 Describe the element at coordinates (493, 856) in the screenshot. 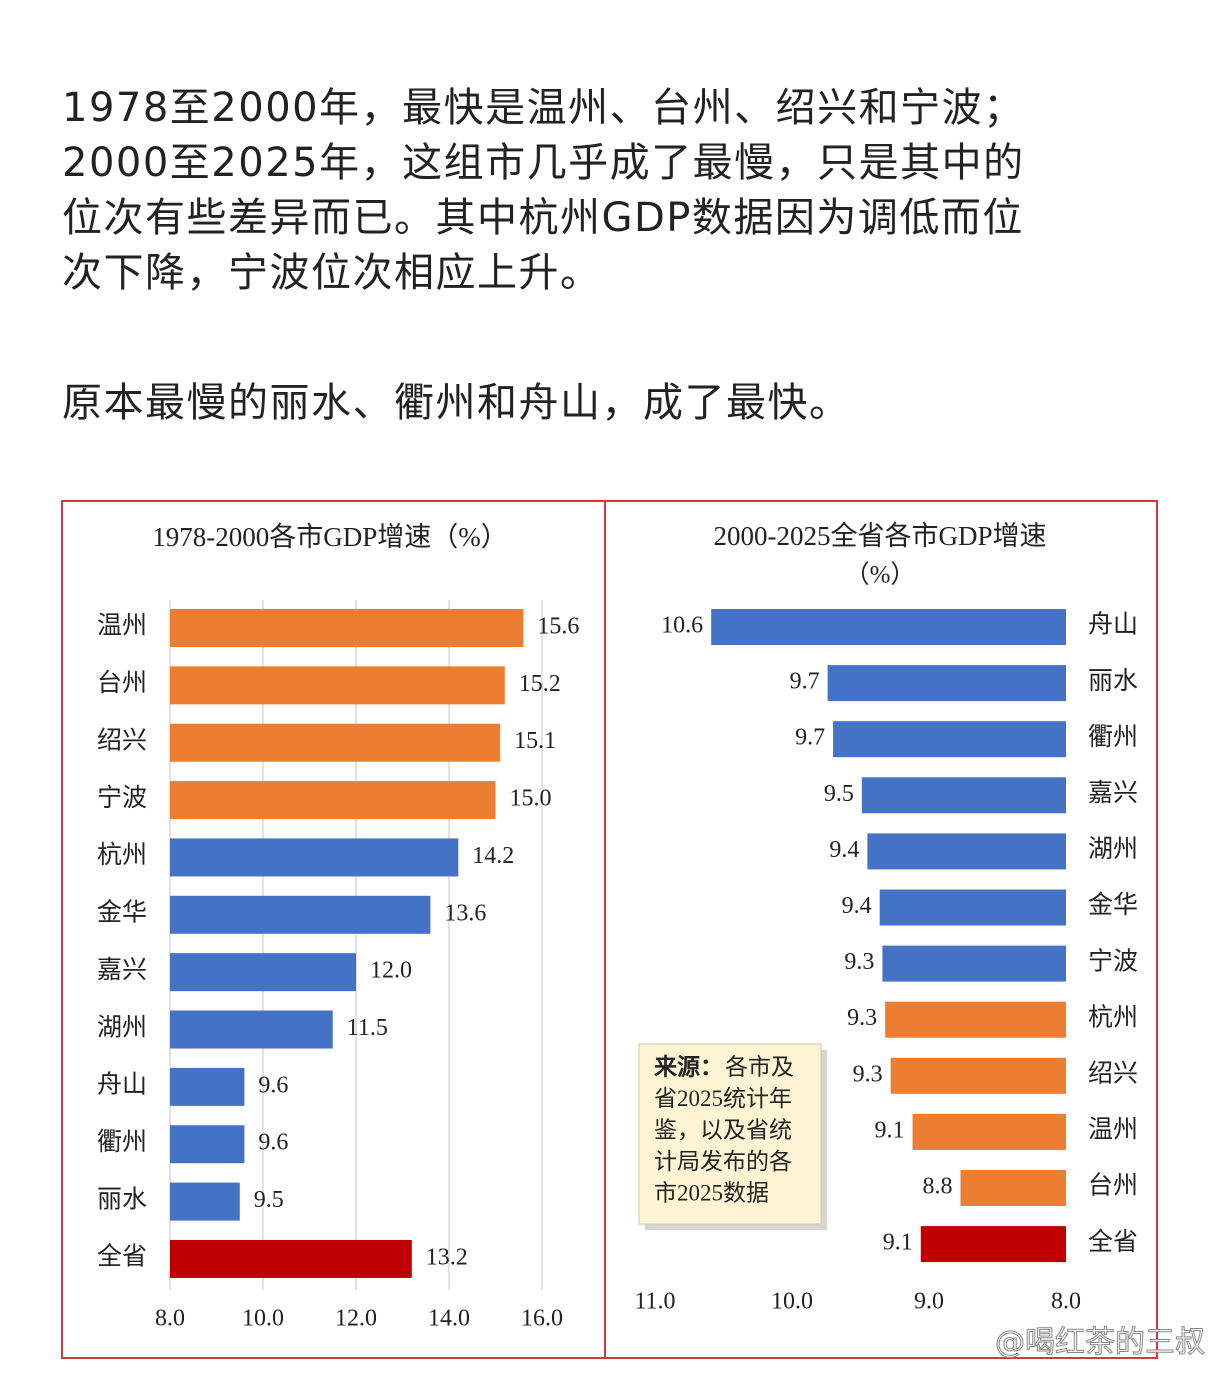

I see `value-label: 14.2` at that location.